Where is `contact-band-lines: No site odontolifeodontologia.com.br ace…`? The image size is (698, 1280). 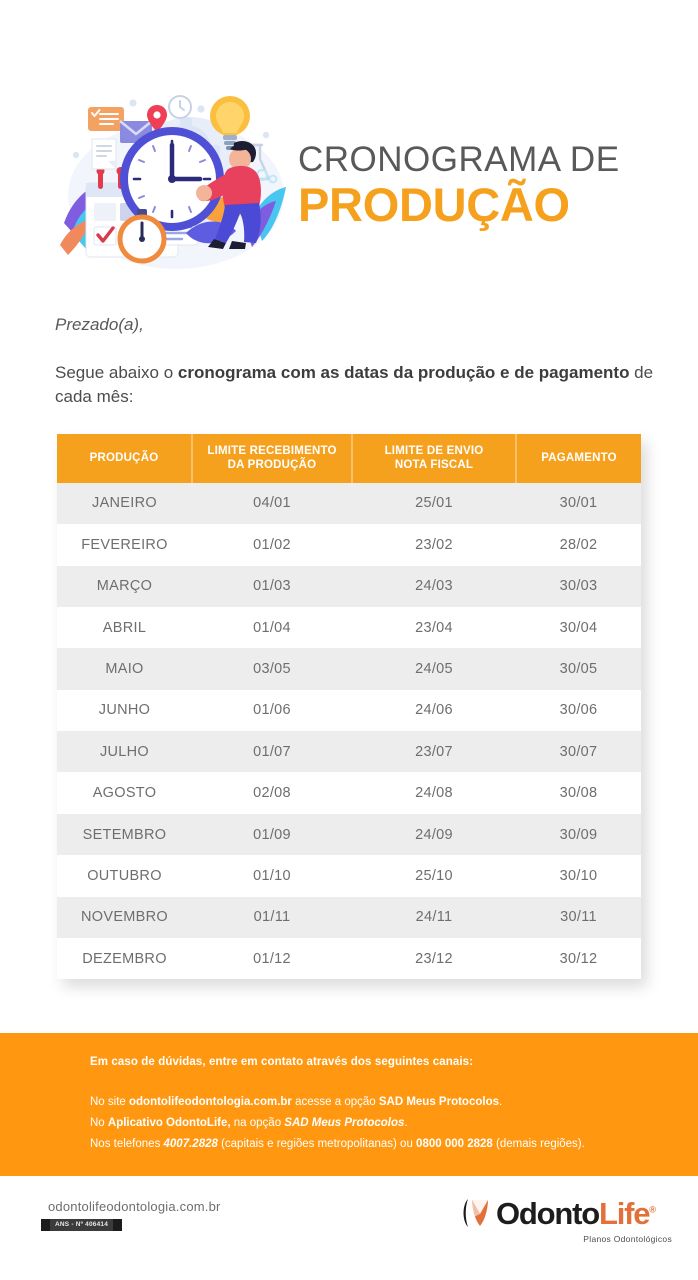
contact-band-lines: No site odontolifeodontologia.com.br ace… is located at coordinates (337, 1123).